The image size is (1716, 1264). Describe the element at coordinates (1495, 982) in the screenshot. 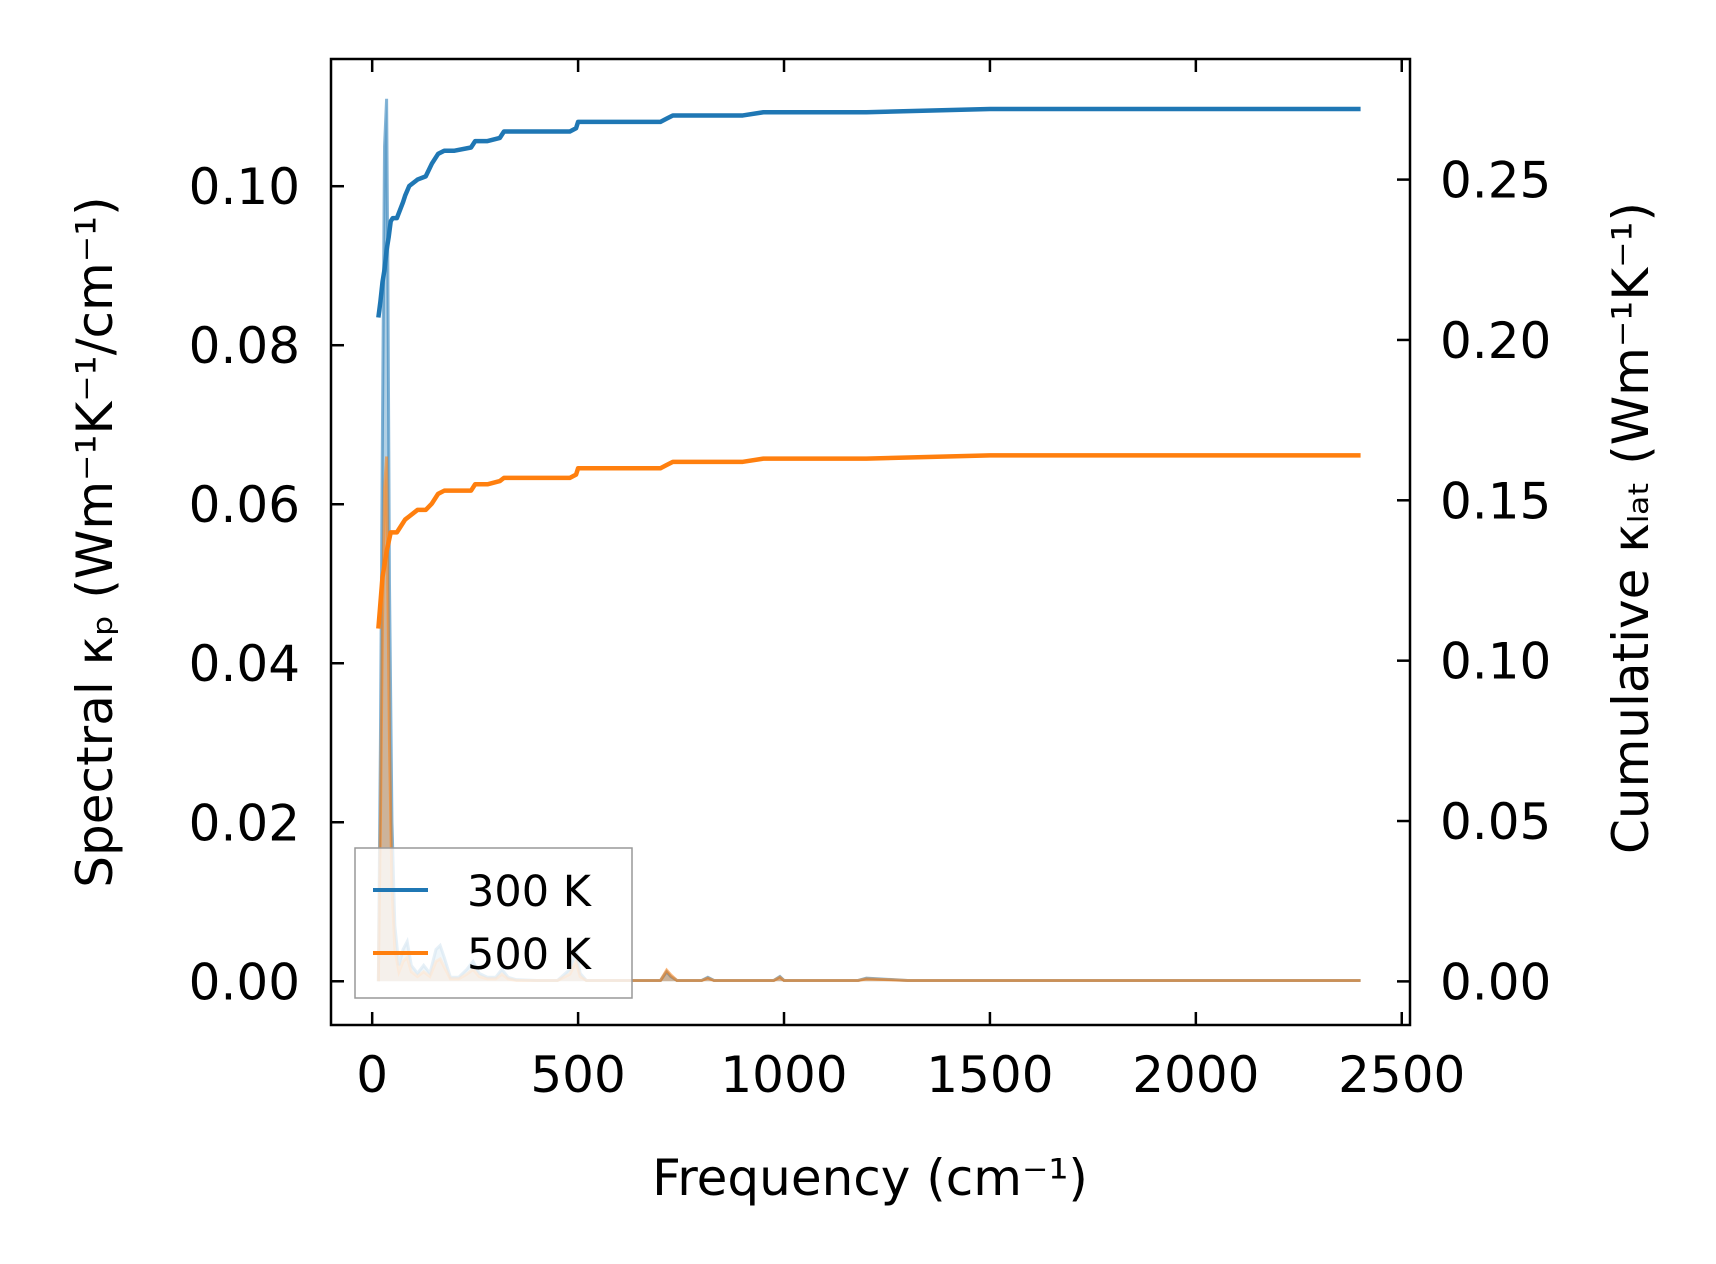

I see `y-right-tick-label: 0.00` at that location.